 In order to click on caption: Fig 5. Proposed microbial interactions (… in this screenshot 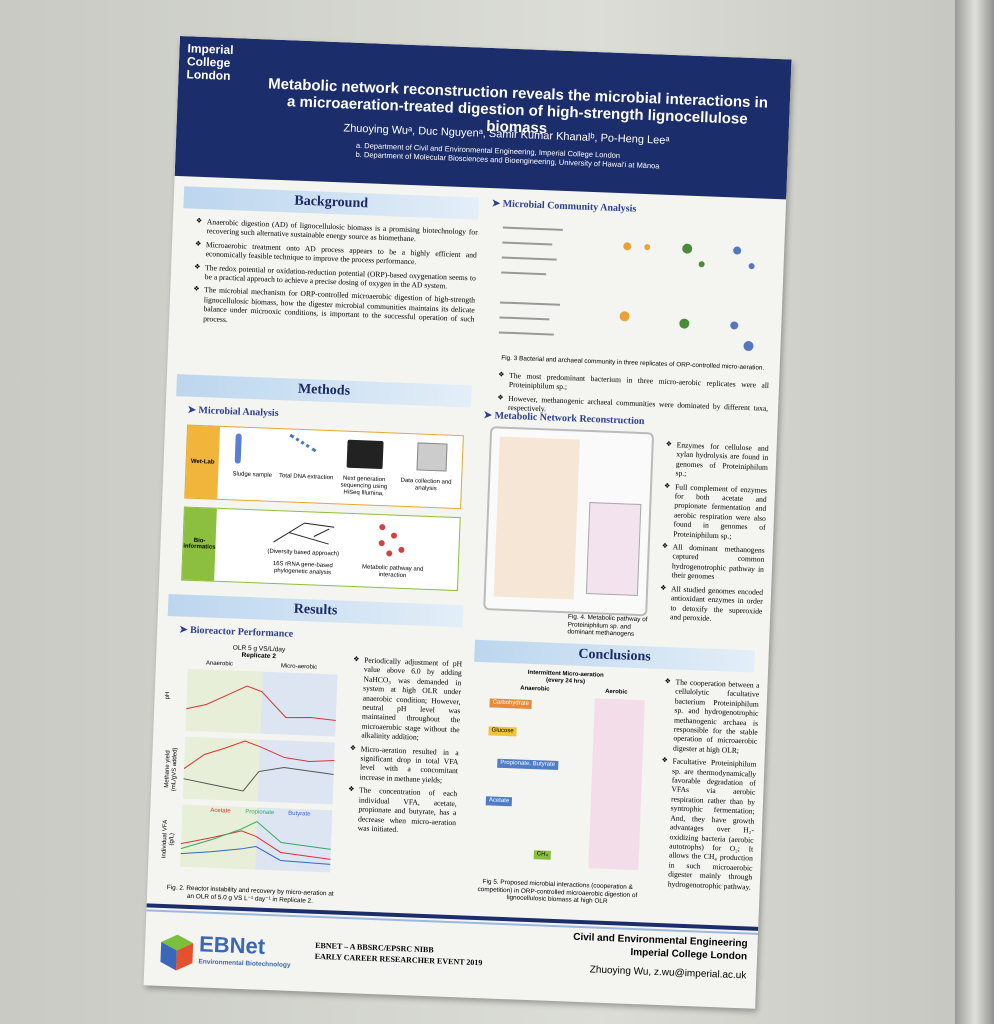, I will do `click(557, 892)`.